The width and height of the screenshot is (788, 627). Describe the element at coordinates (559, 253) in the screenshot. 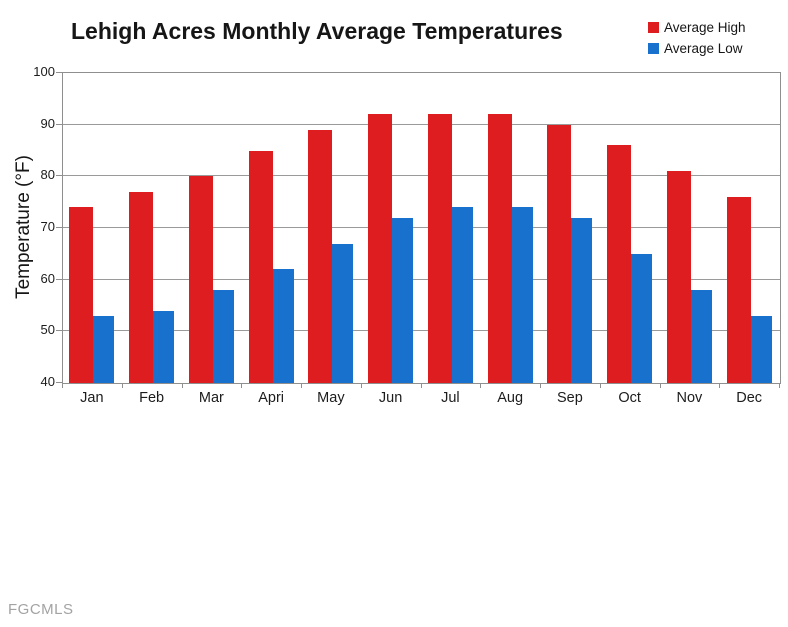

I see `bar-high-sep` at that location.